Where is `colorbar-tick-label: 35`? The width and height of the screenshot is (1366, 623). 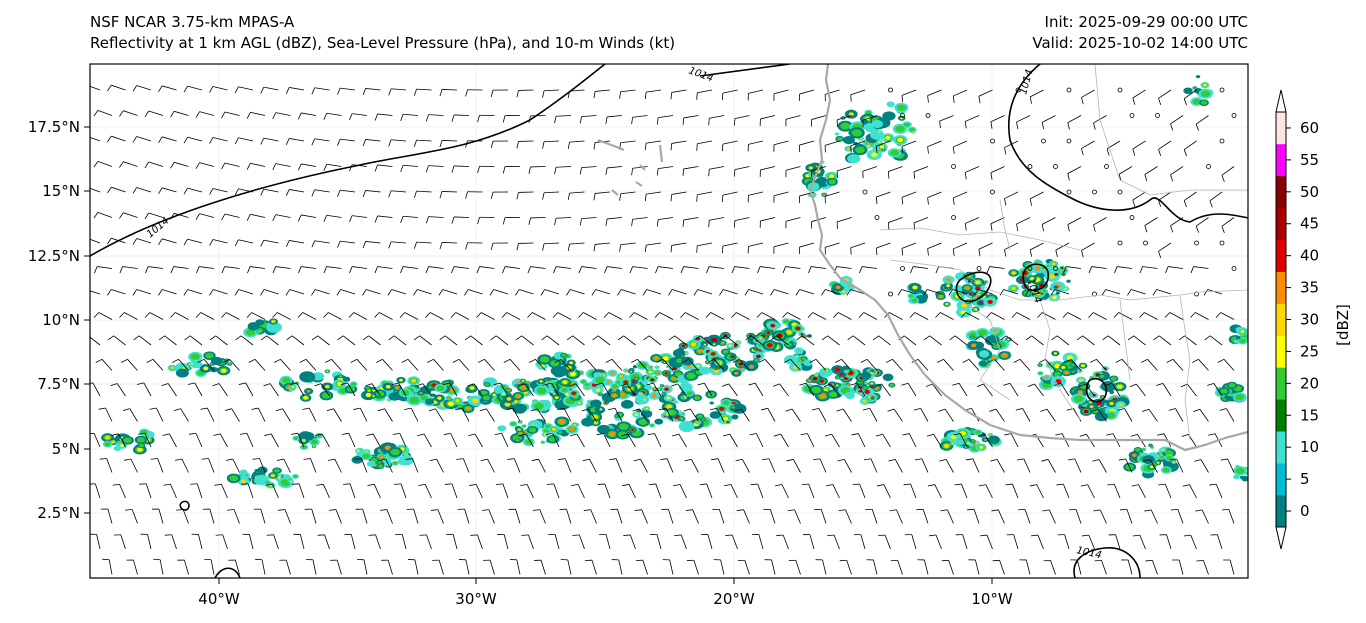 colorbar-tick-label: 35 is located at coordinates (1309, 288).